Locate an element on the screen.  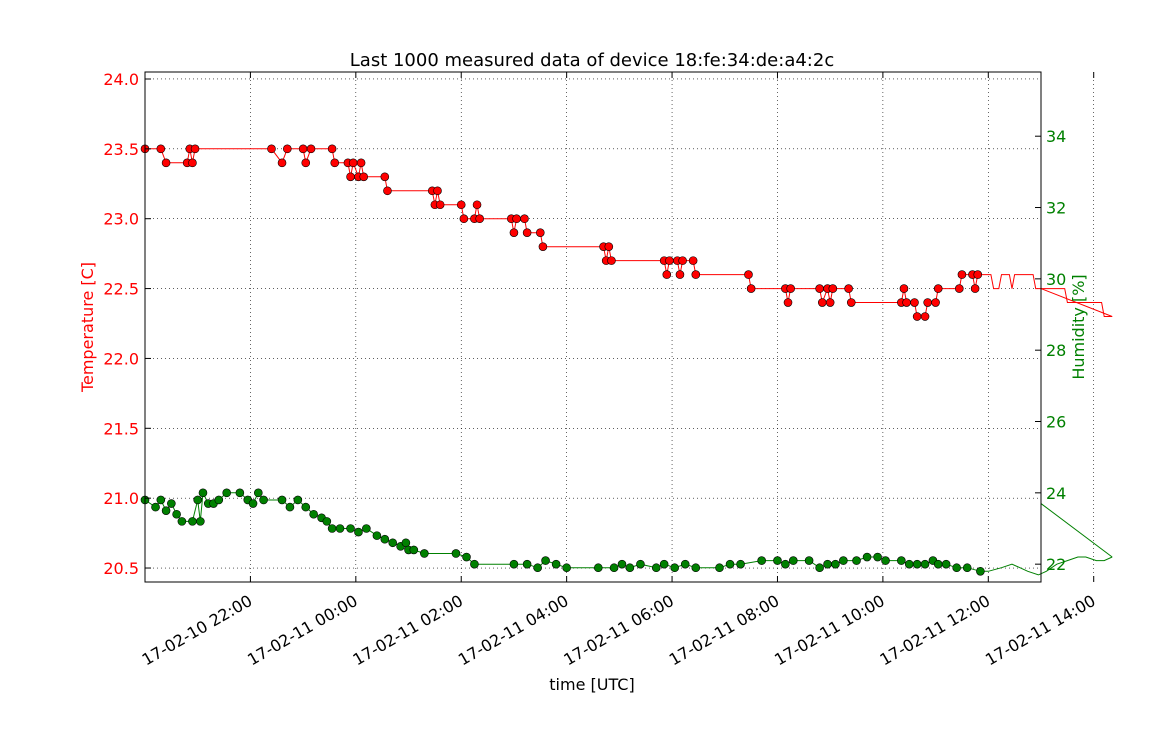
y-left-axis-label: Temperature [C] is located at coordinates (87, 327).